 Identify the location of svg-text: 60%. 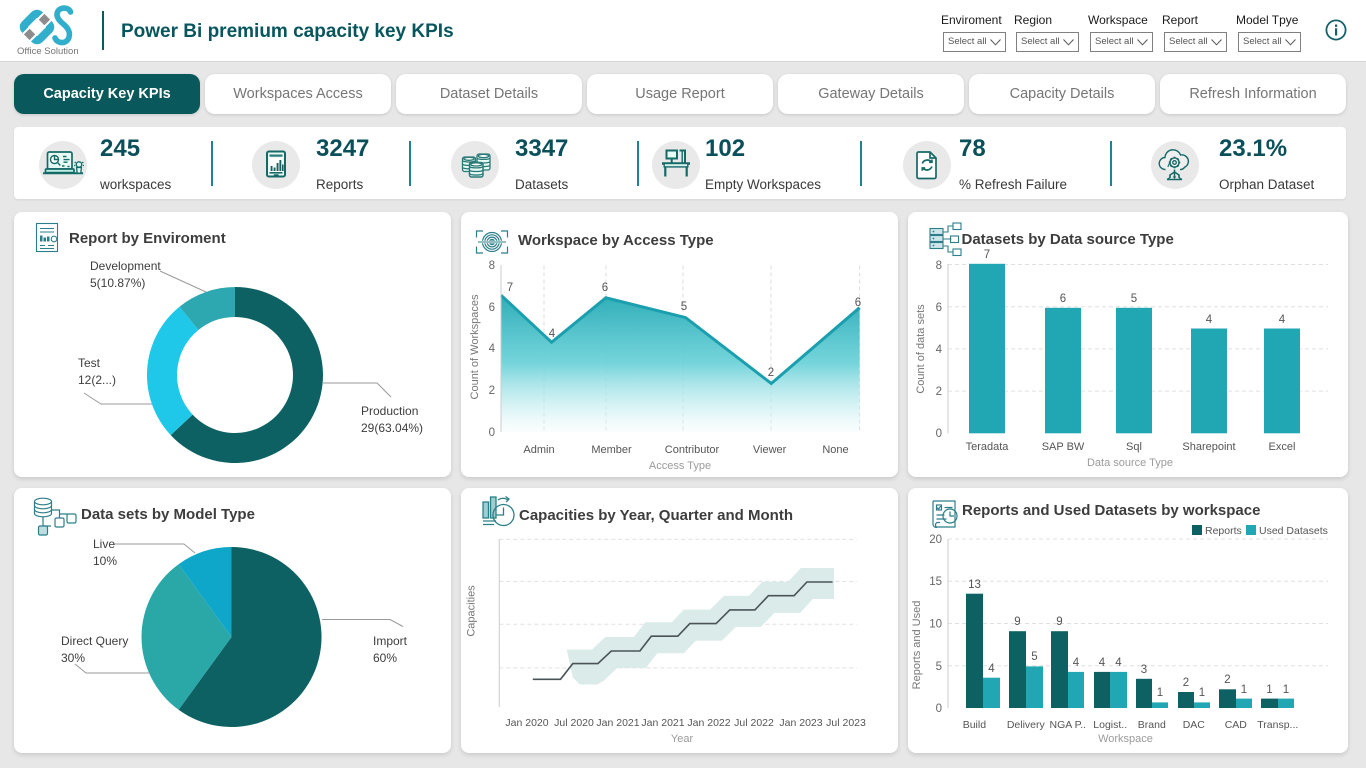
(385, 658).